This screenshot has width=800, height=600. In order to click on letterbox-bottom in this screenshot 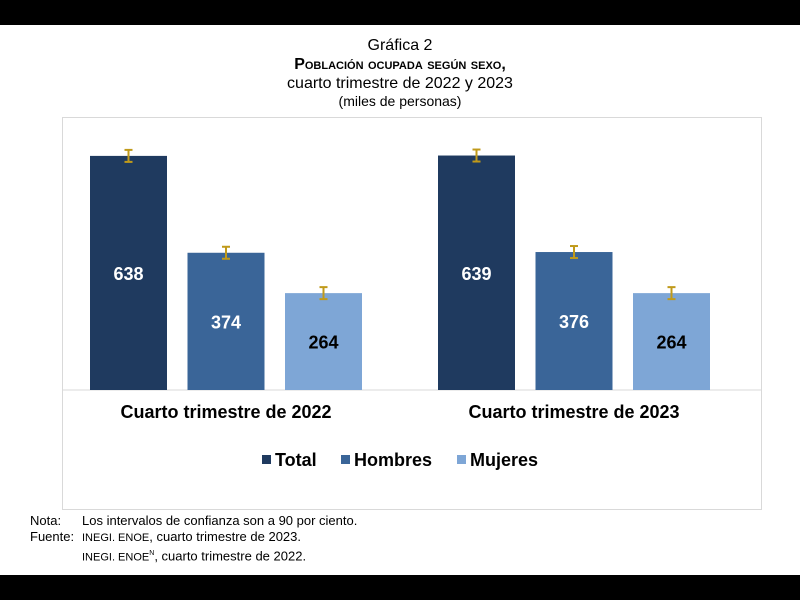, I will do `click(400, 587)`.